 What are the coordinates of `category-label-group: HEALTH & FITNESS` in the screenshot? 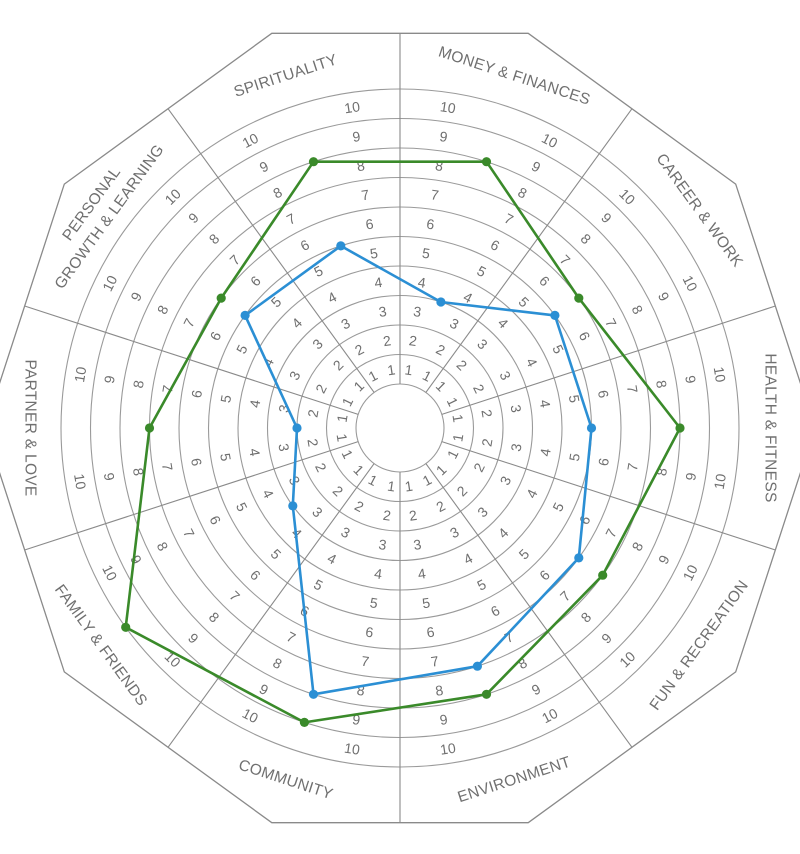 It's located at (770, 427).